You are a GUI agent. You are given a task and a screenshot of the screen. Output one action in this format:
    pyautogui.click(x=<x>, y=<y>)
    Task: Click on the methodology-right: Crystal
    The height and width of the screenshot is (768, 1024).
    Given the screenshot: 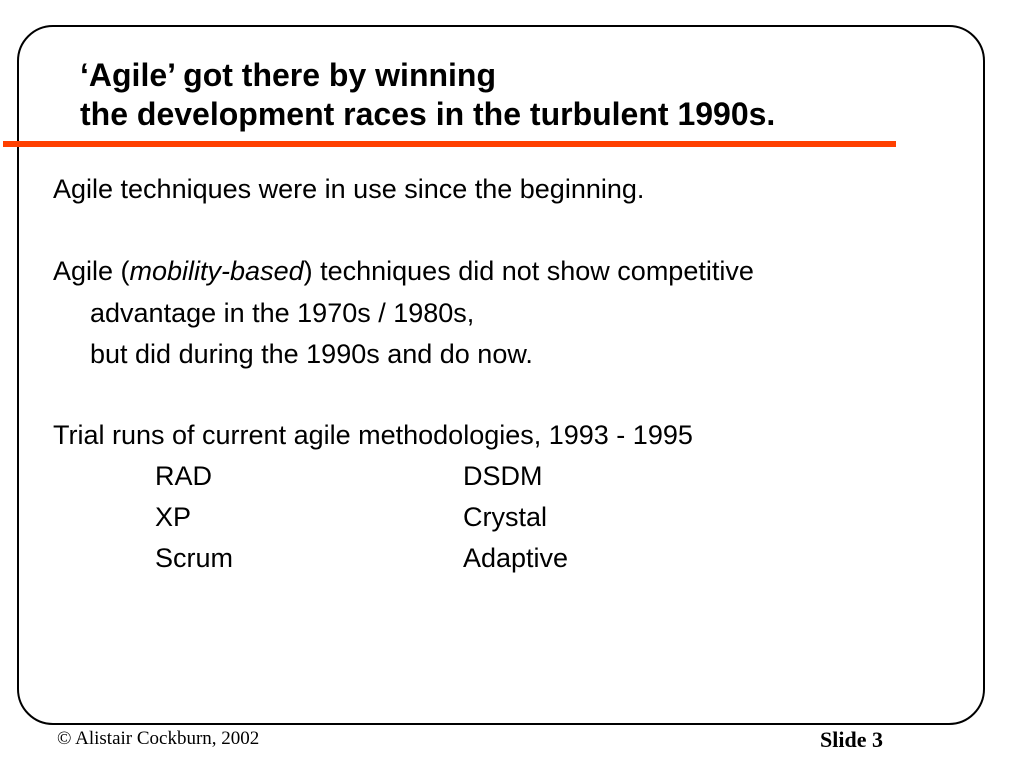 What is the action you would take?
    pyautogui.click(x=505, y=517)
    